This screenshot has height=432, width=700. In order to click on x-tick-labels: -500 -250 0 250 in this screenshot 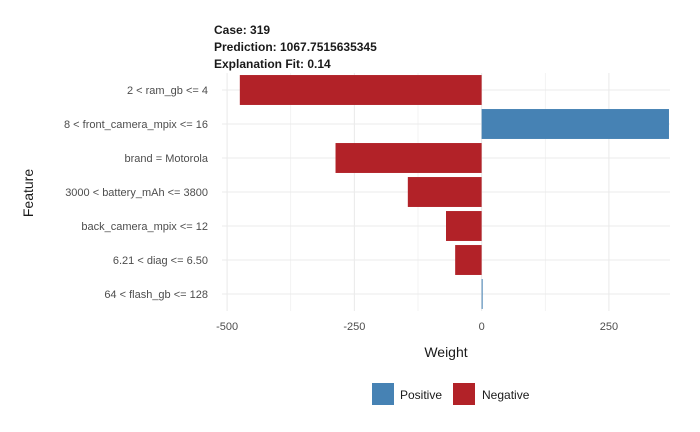, I will do `click(417, 327)`.